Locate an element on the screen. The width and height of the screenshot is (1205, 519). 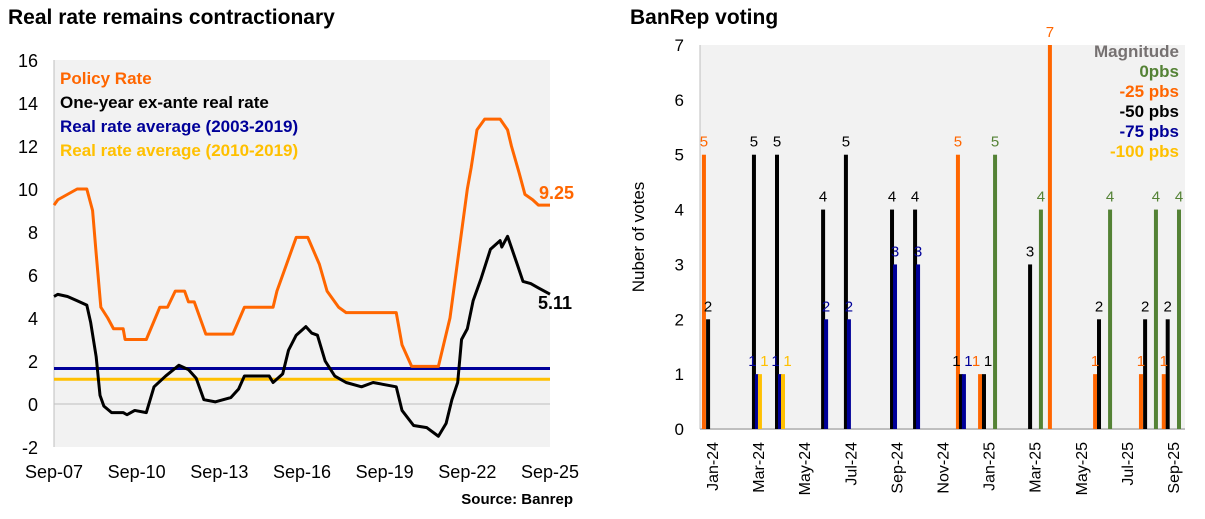
x-tick-label: Mar-25 is located at coordinates (1036, 467).